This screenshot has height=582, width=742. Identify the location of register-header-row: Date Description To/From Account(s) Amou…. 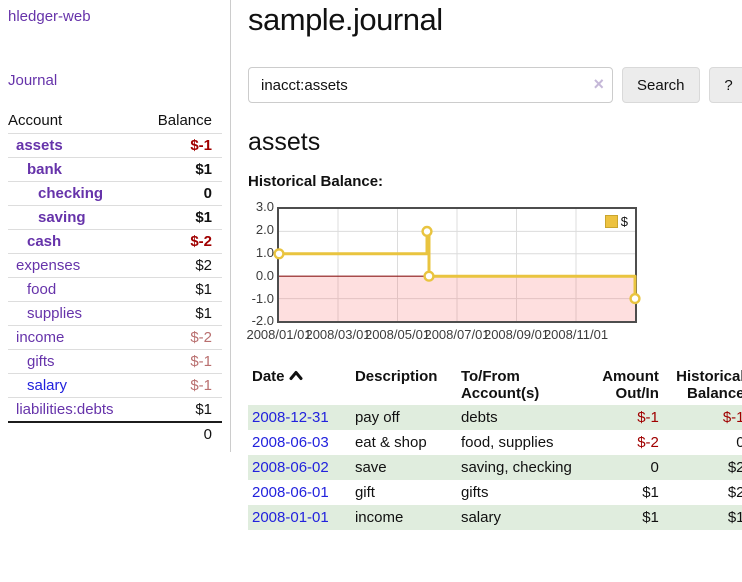
(495, 385).